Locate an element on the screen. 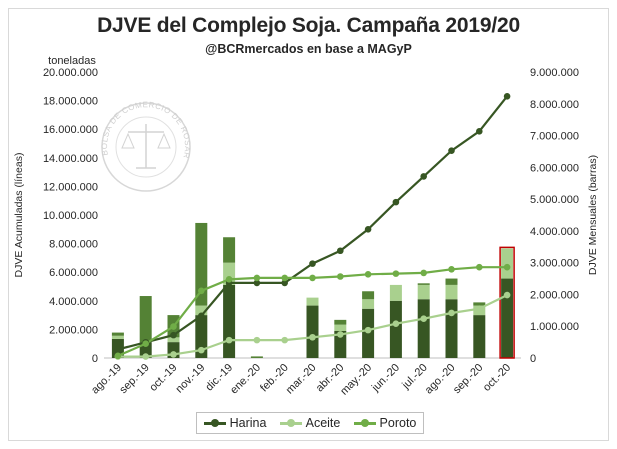  left-tick-label: 18.000.000 is located at coordinates (70, 102).